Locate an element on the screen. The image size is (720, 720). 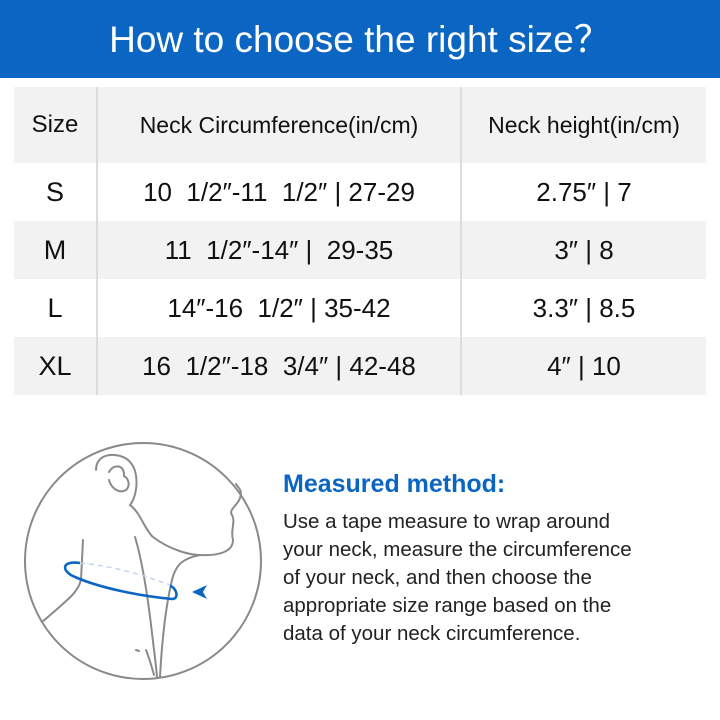
circumference-cell: 14″-16 1/2″ | 35-42 is located at coordinates (280, 308).